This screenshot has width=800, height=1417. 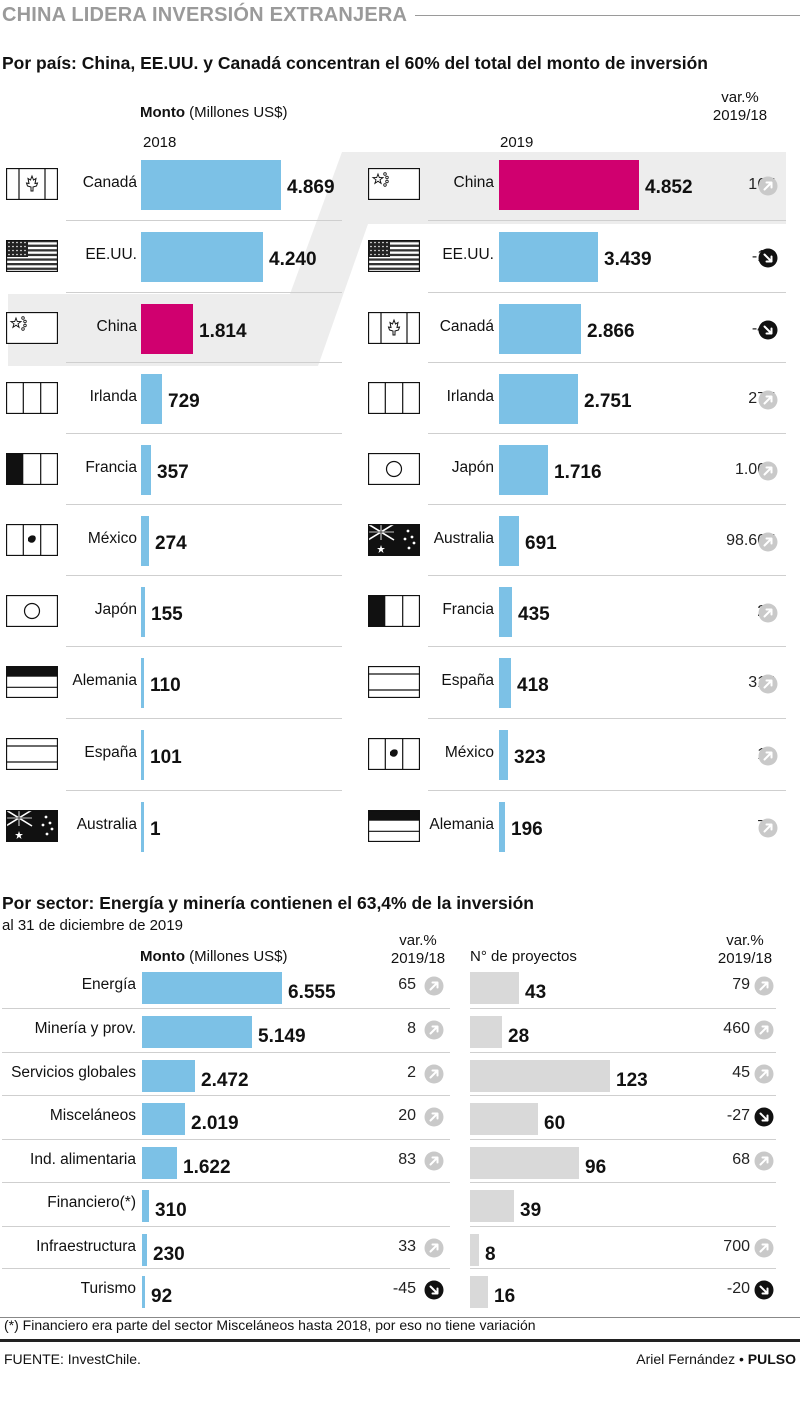 What do you see at coordinates (167, 614) in the screenshot?
I see `data-label: 155` at bounding box center [167, 614].